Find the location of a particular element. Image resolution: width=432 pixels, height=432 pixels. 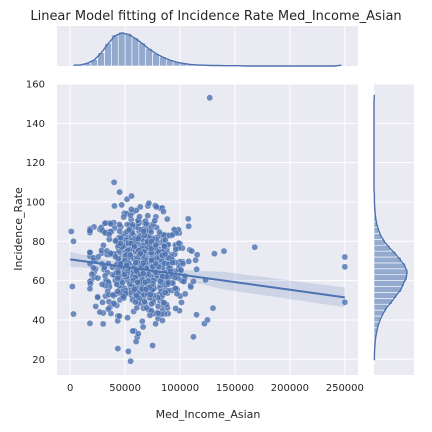

y-tick-label: 80 is located at coordinates (38, 242).